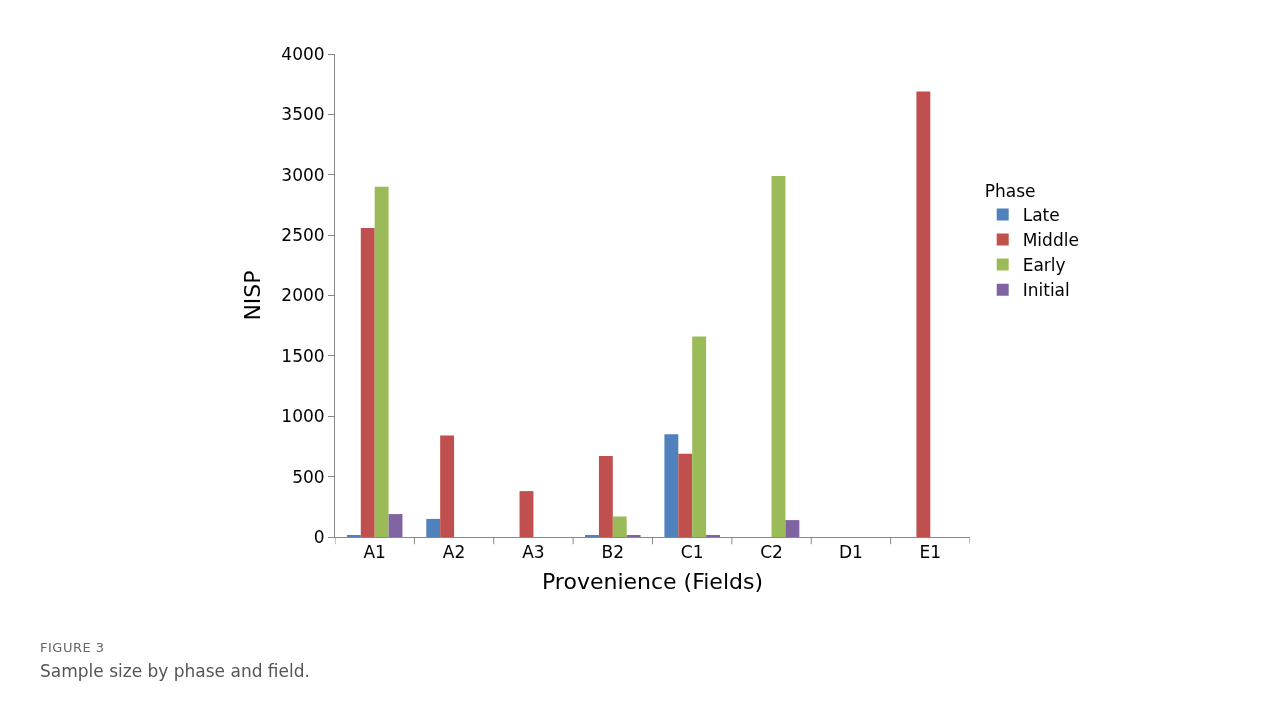 This screenshot has width=1287, height=707. Describe the element at coordinates (303, 235) in the screenshot. I see `y-tick-label: 2500` at that location.